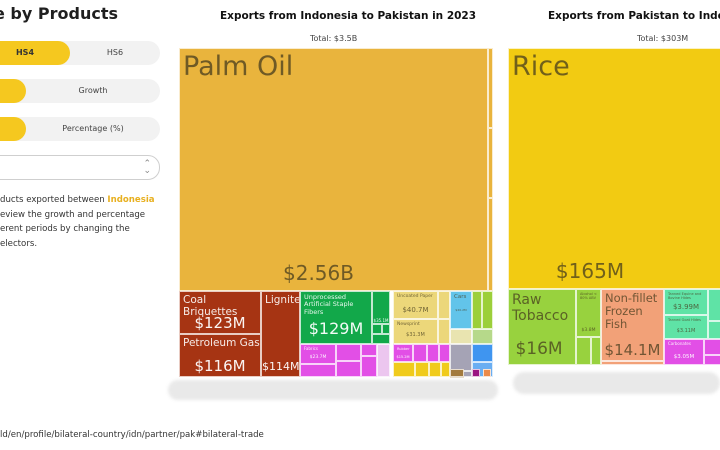  What do you see at coordinates (588, 313) in the screenshot?
I see `tile-alcohol: Alcohol < 80% ABV $3.8M` at bounding box center [588, 313].